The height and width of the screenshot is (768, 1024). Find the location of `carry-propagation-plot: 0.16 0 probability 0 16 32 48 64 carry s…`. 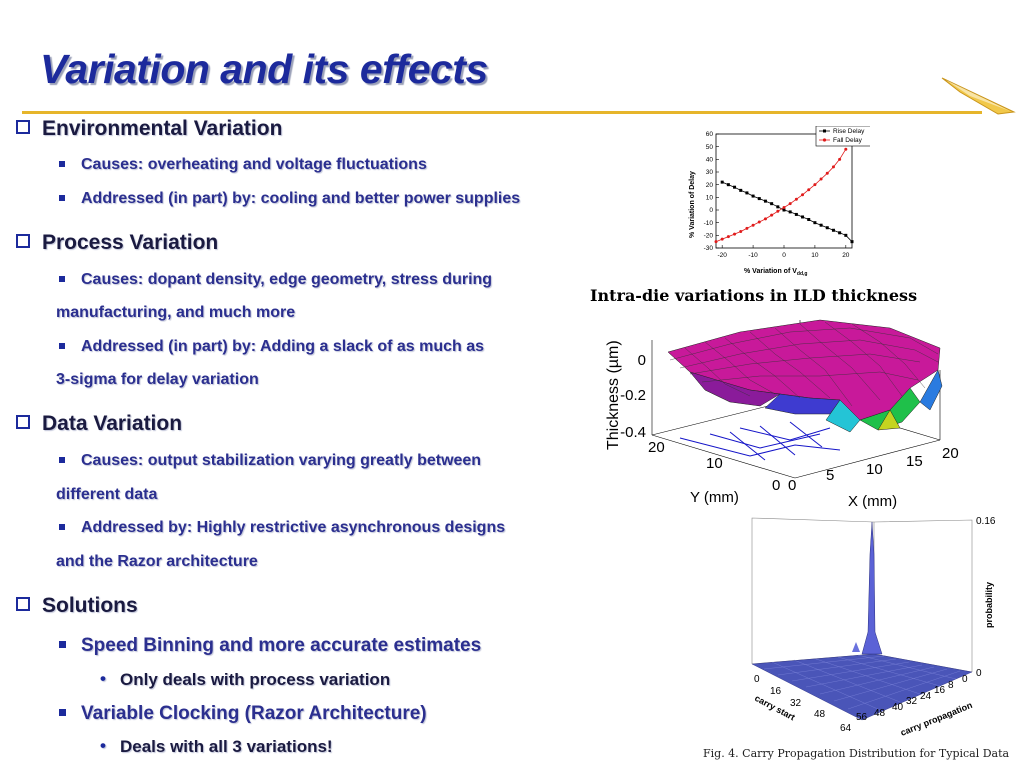

carry-propagation-plot: 0.16 0 probability 0 16 32 48 64 carry s… is located at coordinates (873, 627).